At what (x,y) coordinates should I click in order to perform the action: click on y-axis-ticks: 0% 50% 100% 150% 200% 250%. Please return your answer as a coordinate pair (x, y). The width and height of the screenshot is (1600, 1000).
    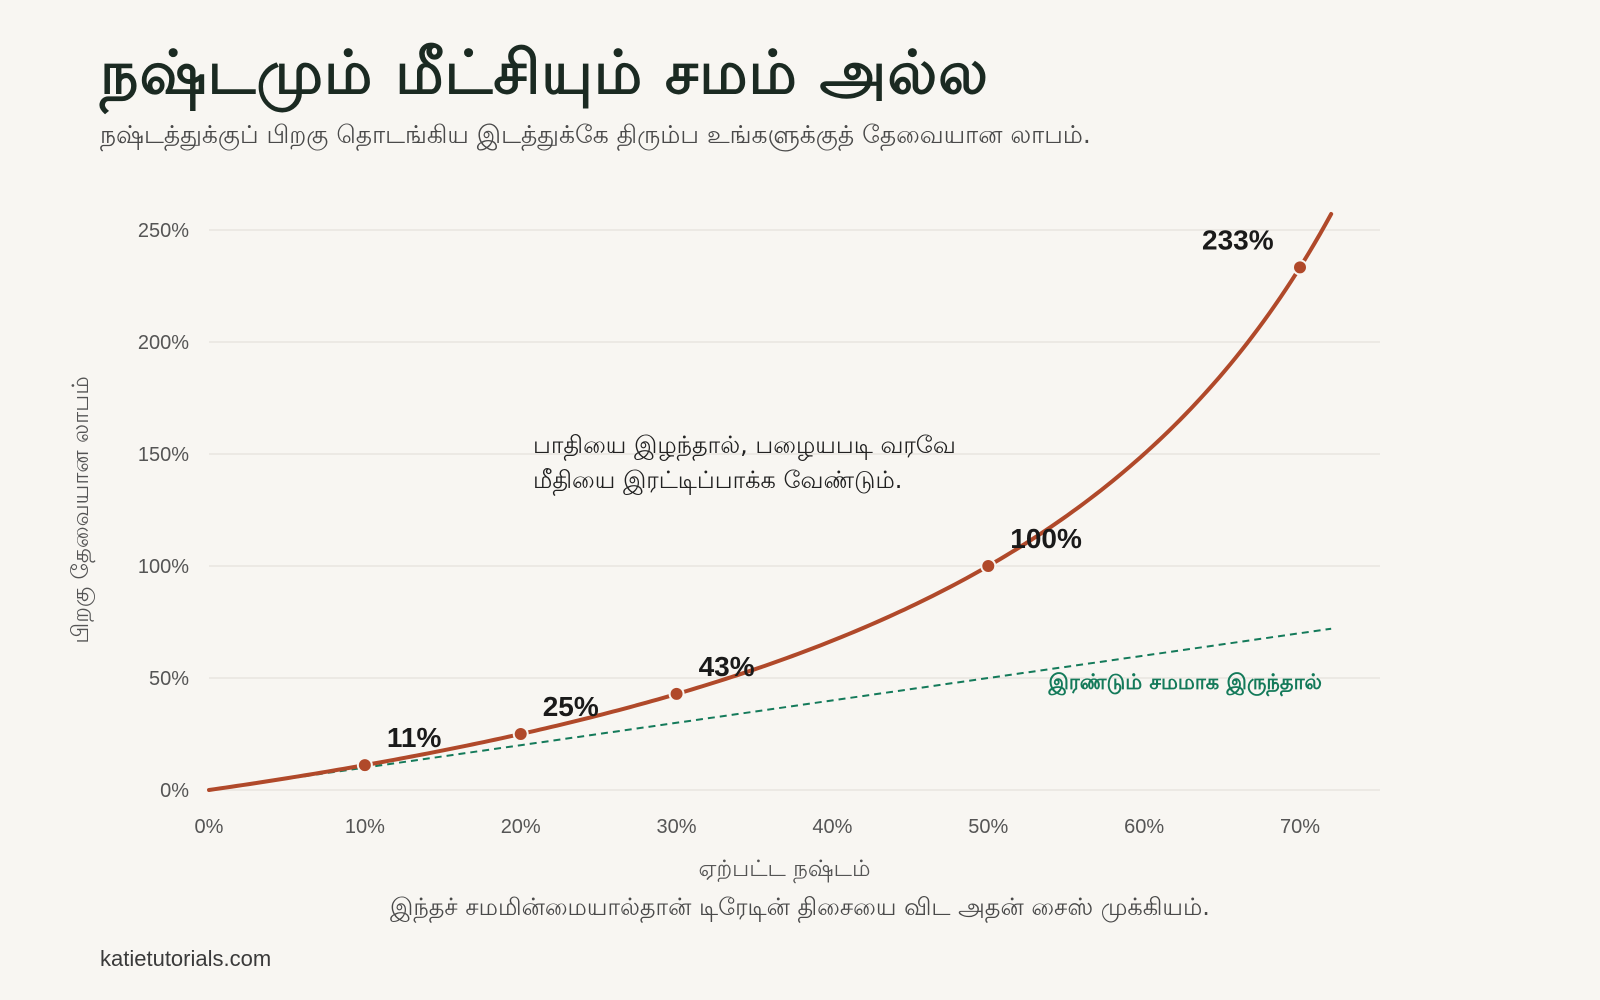
    Looking at the image, I should click on (163, 511).